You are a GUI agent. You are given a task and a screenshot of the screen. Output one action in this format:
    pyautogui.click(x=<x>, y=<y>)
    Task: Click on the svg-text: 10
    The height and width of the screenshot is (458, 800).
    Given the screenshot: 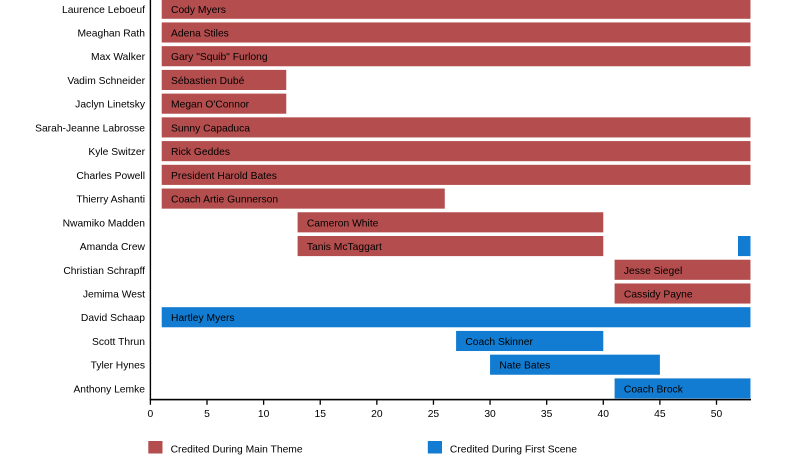 What is the action you would take?
    pyautogui.click(x=264, y=414)
    